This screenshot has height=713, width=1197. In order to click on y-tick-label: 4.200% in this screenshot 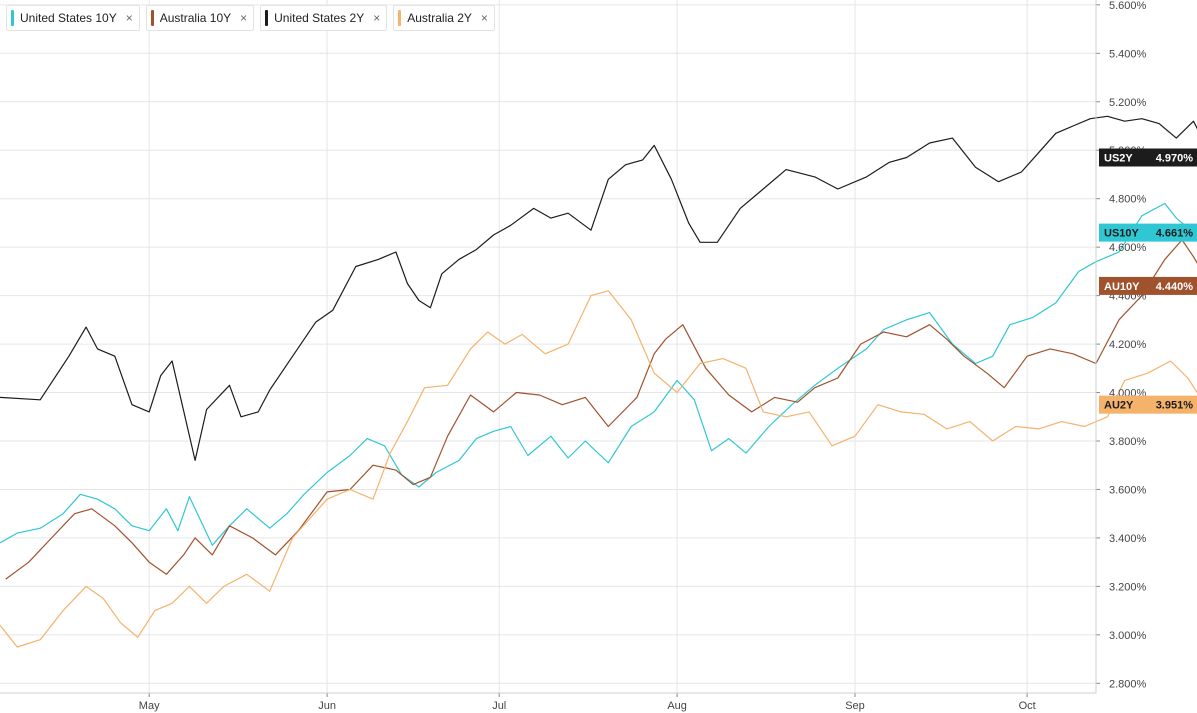, I will do `click(1128, 345)`.